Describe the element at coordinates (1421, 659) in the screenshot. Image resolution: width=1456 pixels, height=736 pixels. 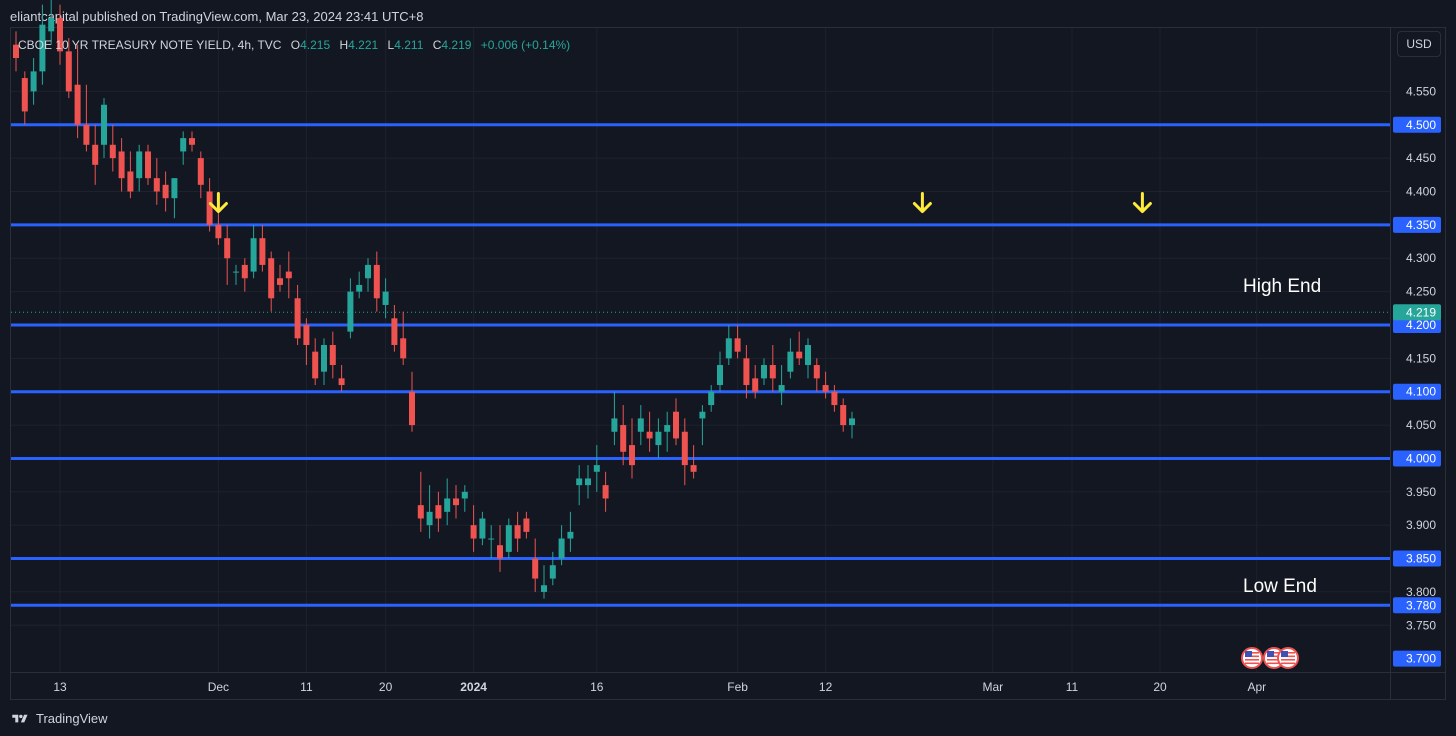
I see `price-tag: 3.700` at that location.